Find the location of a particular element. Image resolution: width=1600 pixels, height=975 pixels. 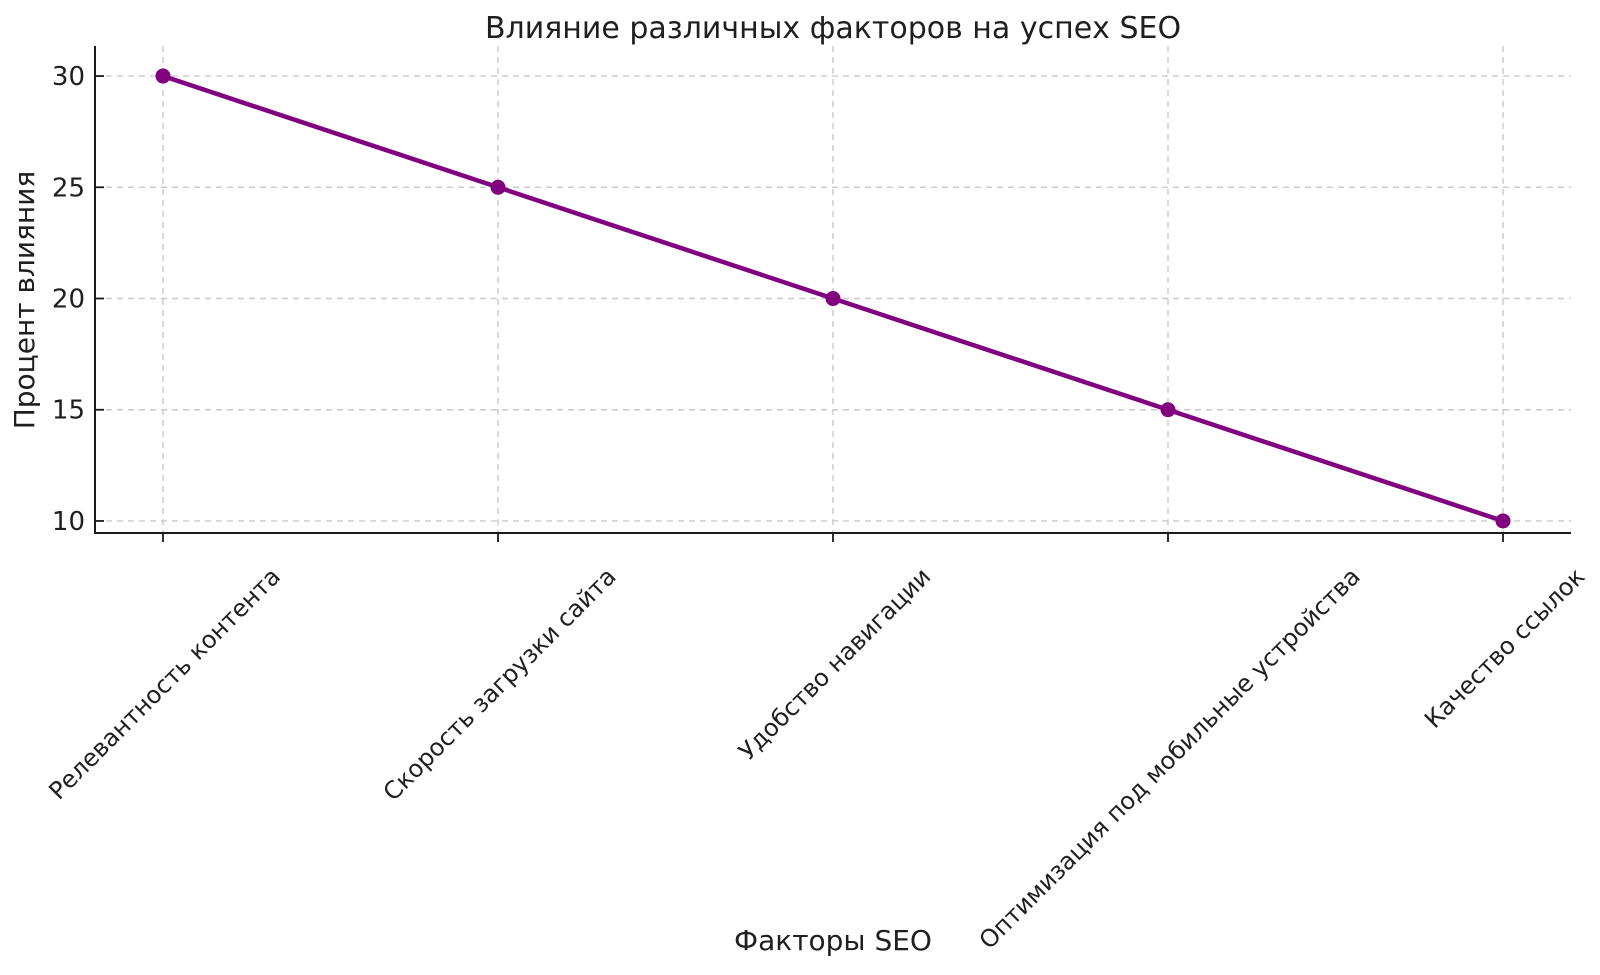

y-tick-label: 25 is located at coordinates (68, 188).